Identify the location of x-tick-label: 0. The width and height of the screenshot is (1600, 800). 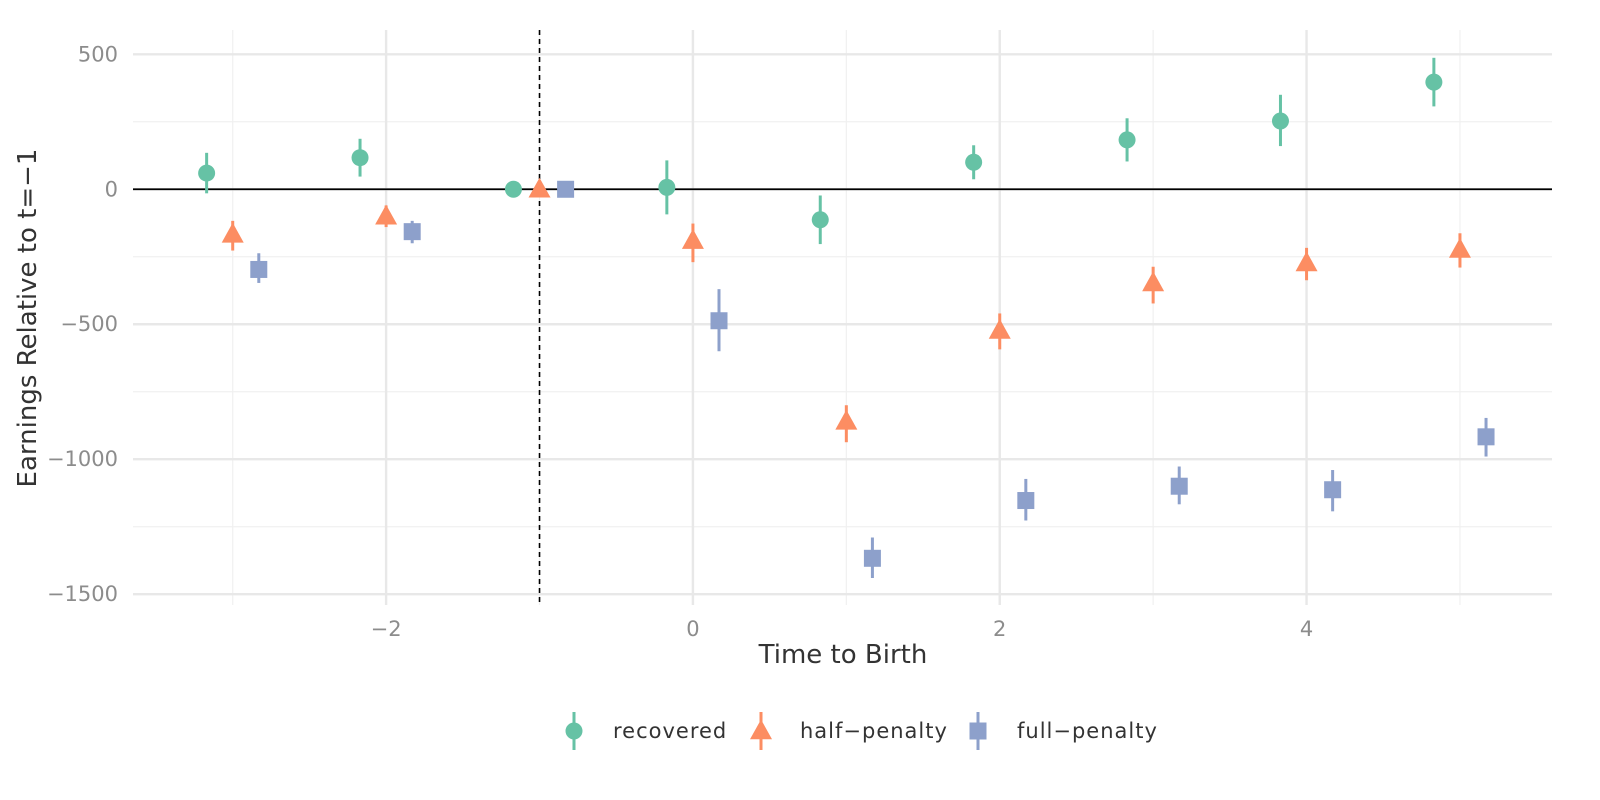
(692, 629).